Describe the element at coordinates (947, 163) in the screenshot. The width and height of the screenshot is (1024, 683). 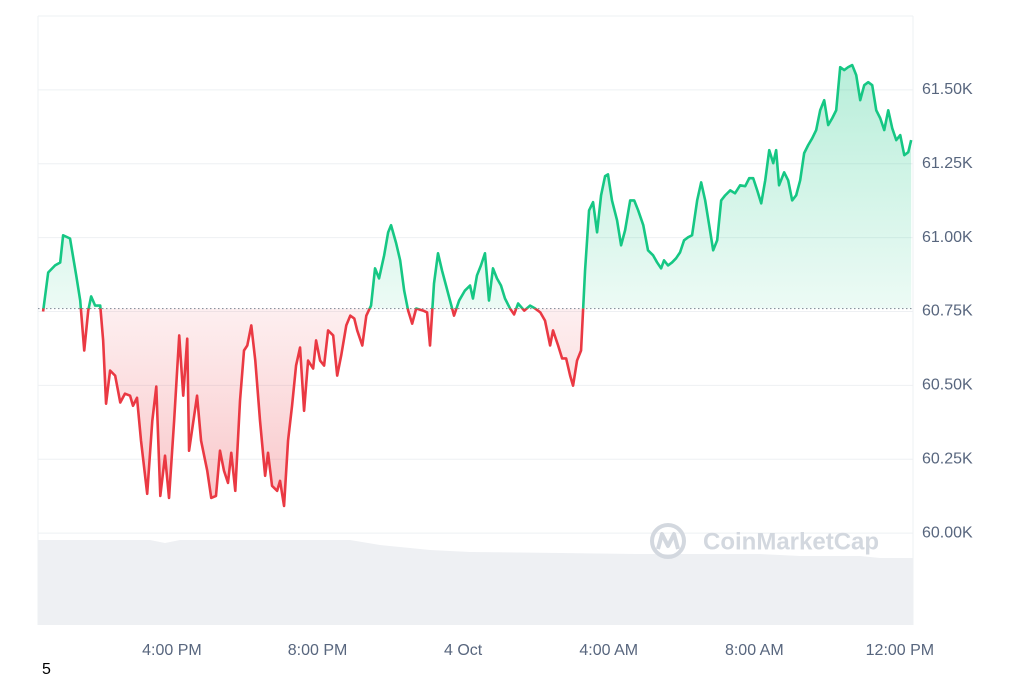
I see `y-tick-label: 61.25K` at that location.